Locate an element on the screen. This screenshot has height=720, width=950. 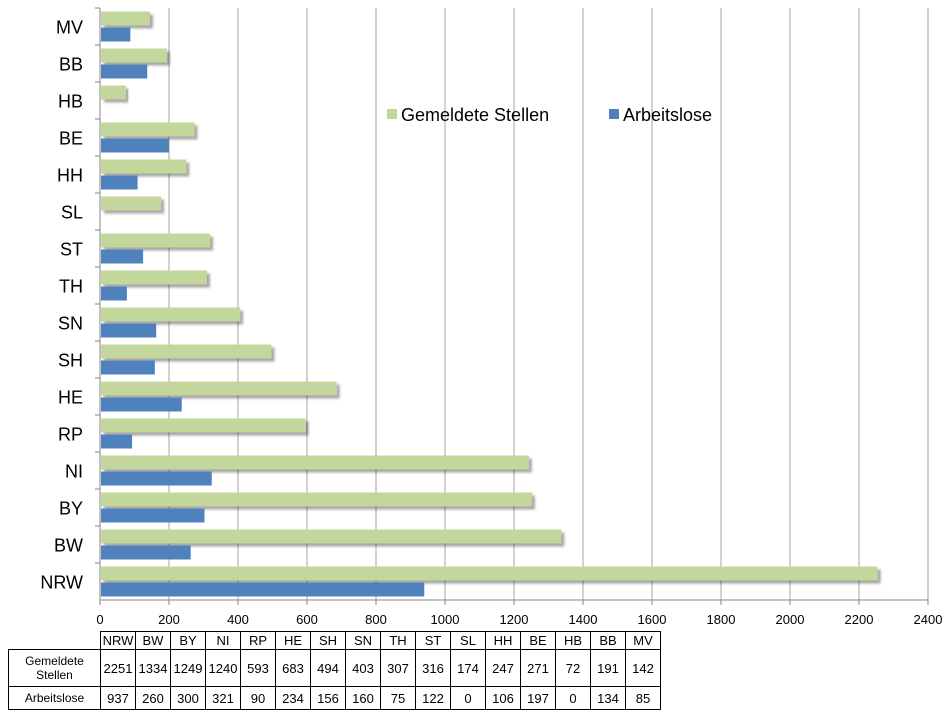
table-header-cell: HE is located at coordinates (293, 640).